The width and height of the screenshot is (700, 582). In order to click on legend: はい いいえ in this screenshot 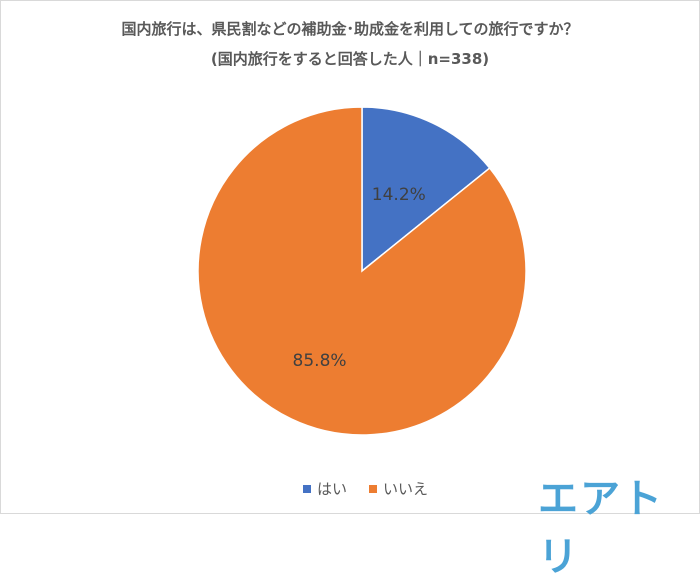, I will do `click(365, 488)`.